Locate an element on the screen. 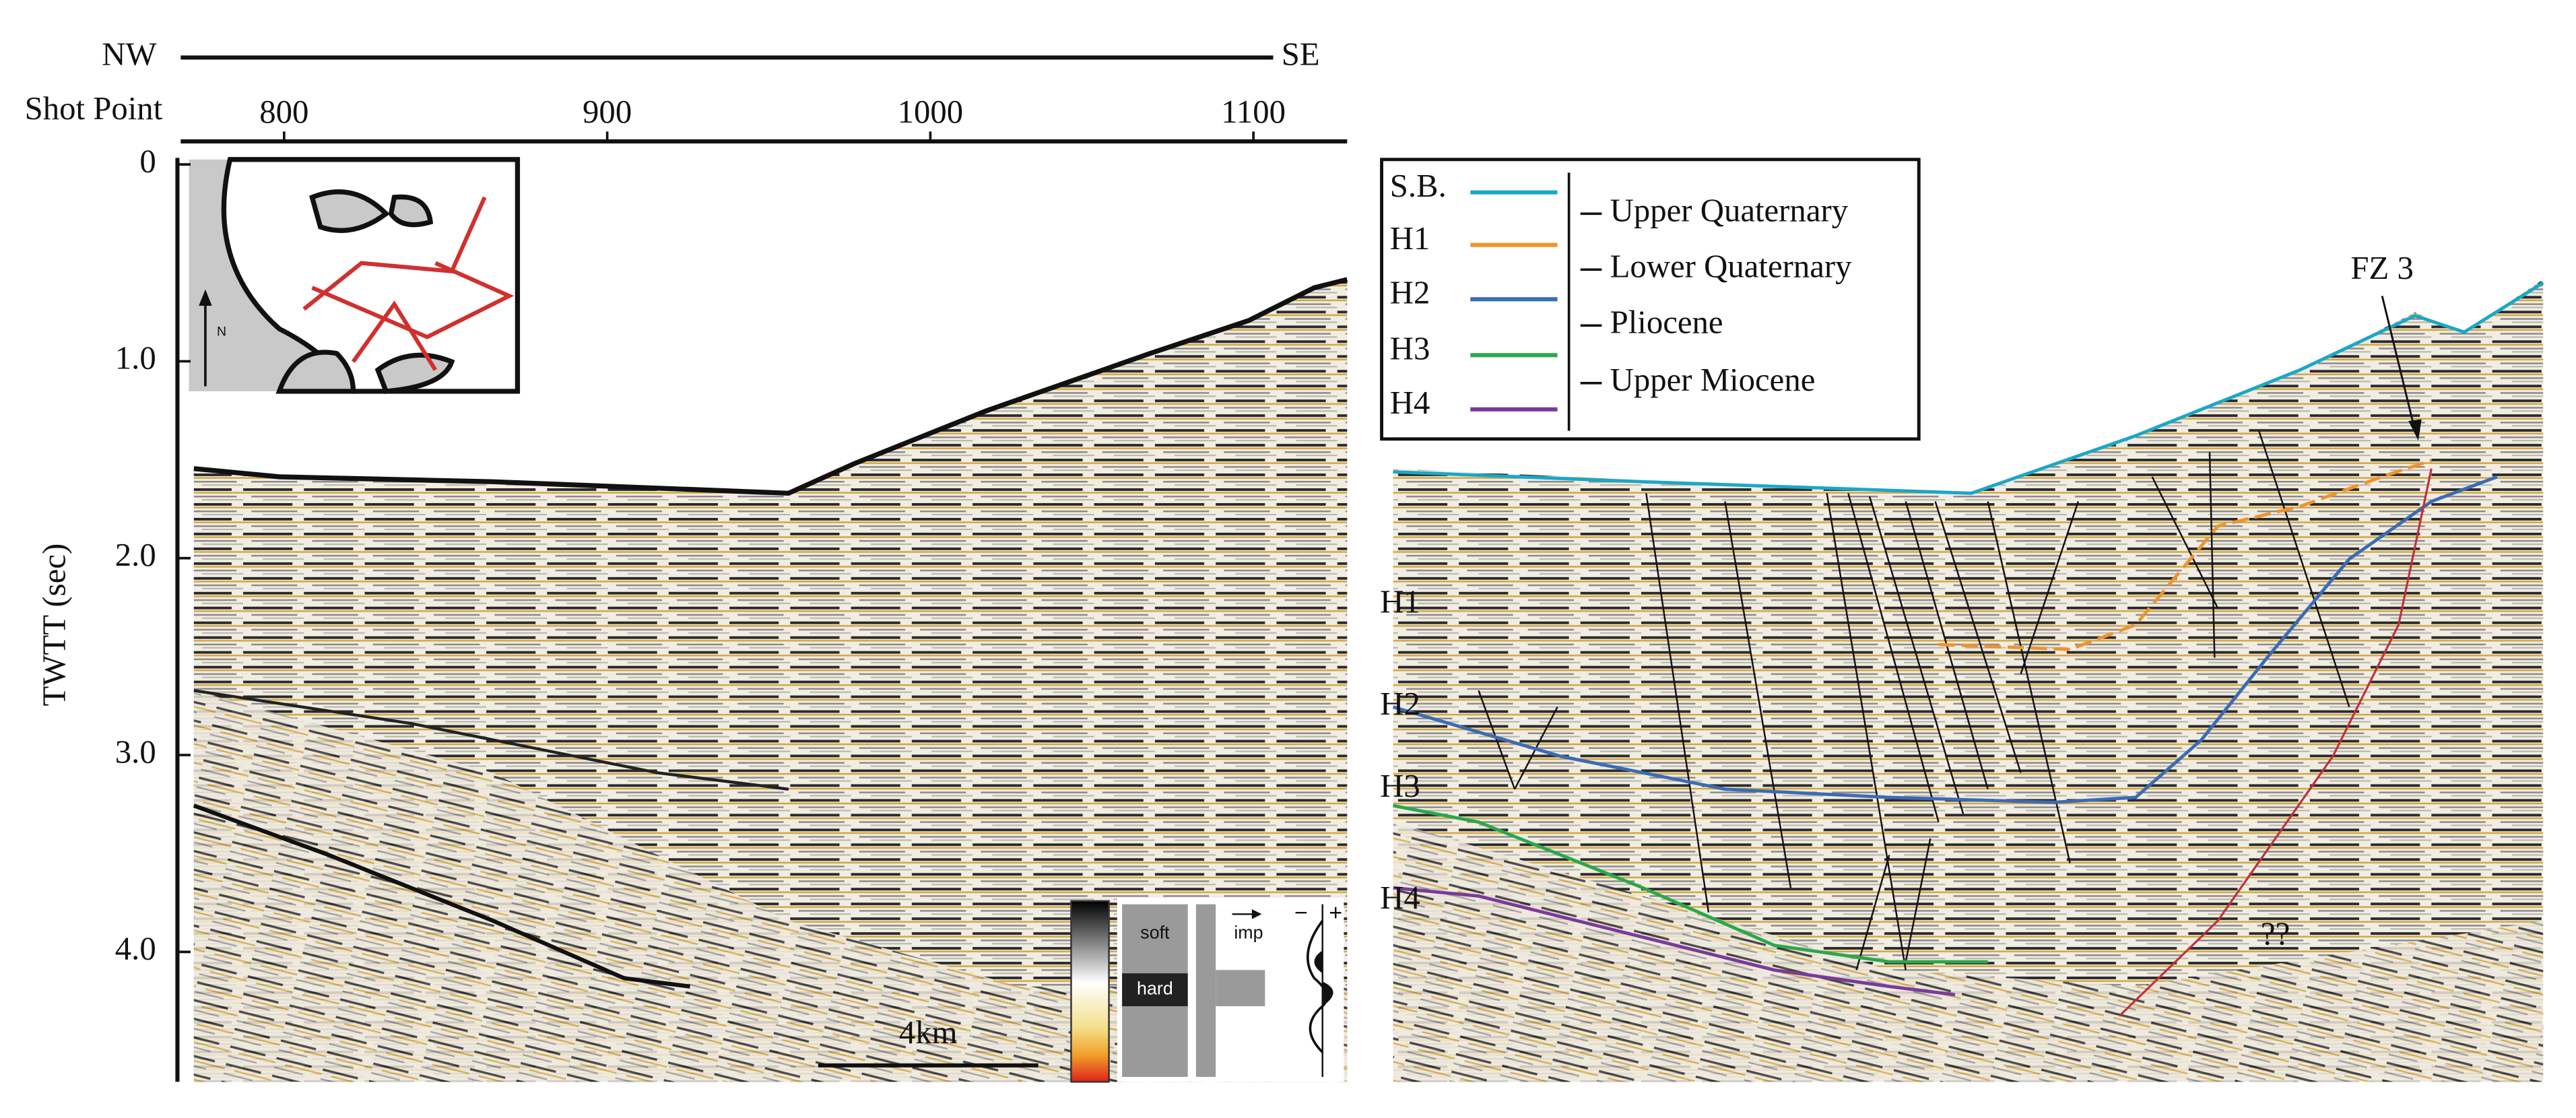 Image resolution: width=2576 pixels, height=1118 pixels. profile-end: SE is located at coordinates (1301, 55).